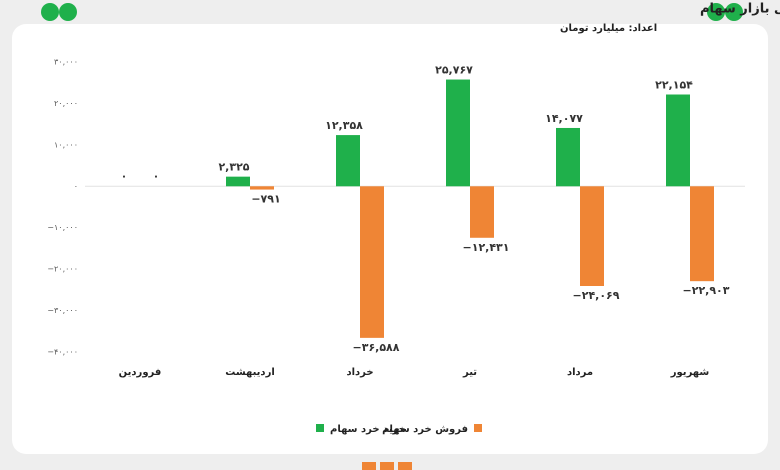 The image size is (780, 470). What do you see at coordinates (596, 295) in the screenshot?
I see `value-label: −۲۴,۰۶۹` at bounding box center [596, 295].